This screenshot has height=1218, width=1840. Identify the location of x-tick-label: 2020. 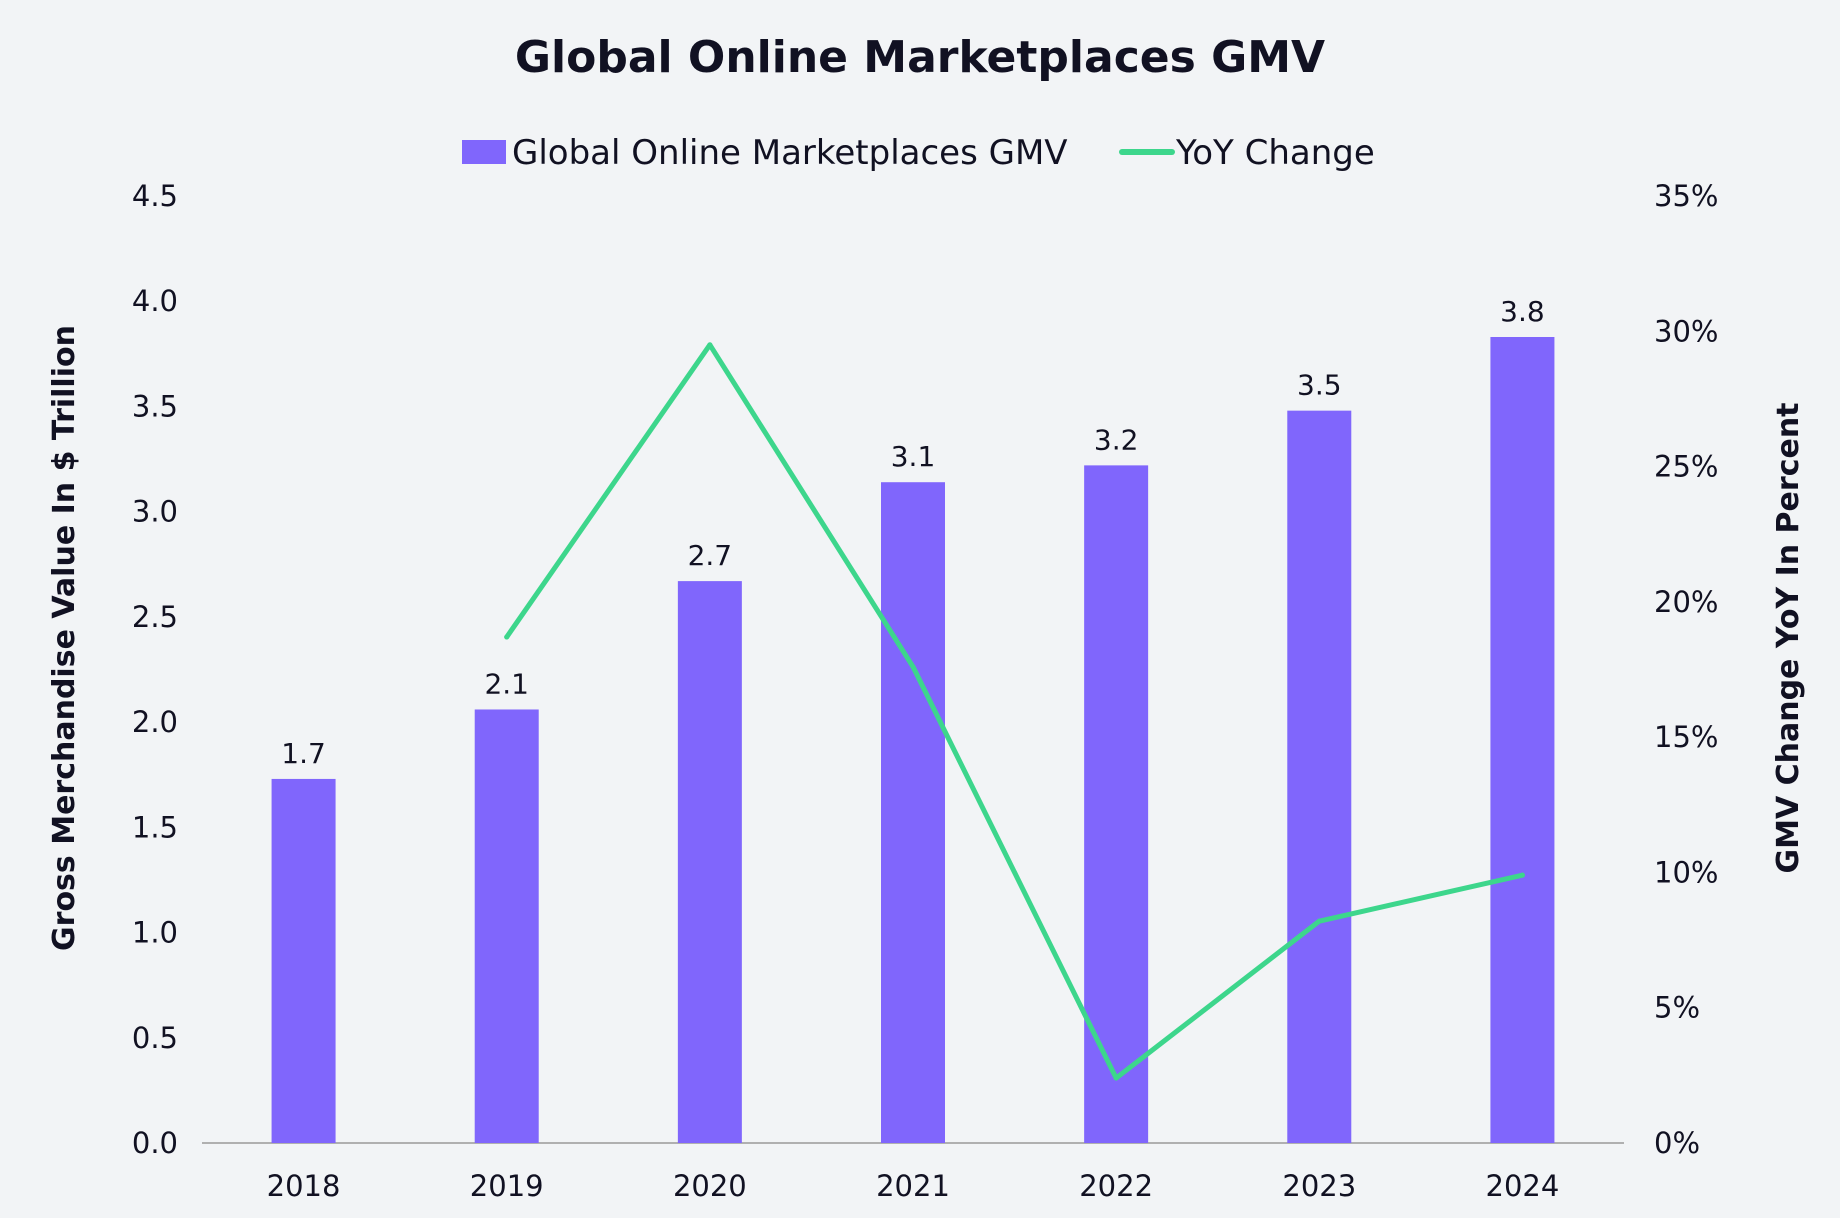
(710, 1186).